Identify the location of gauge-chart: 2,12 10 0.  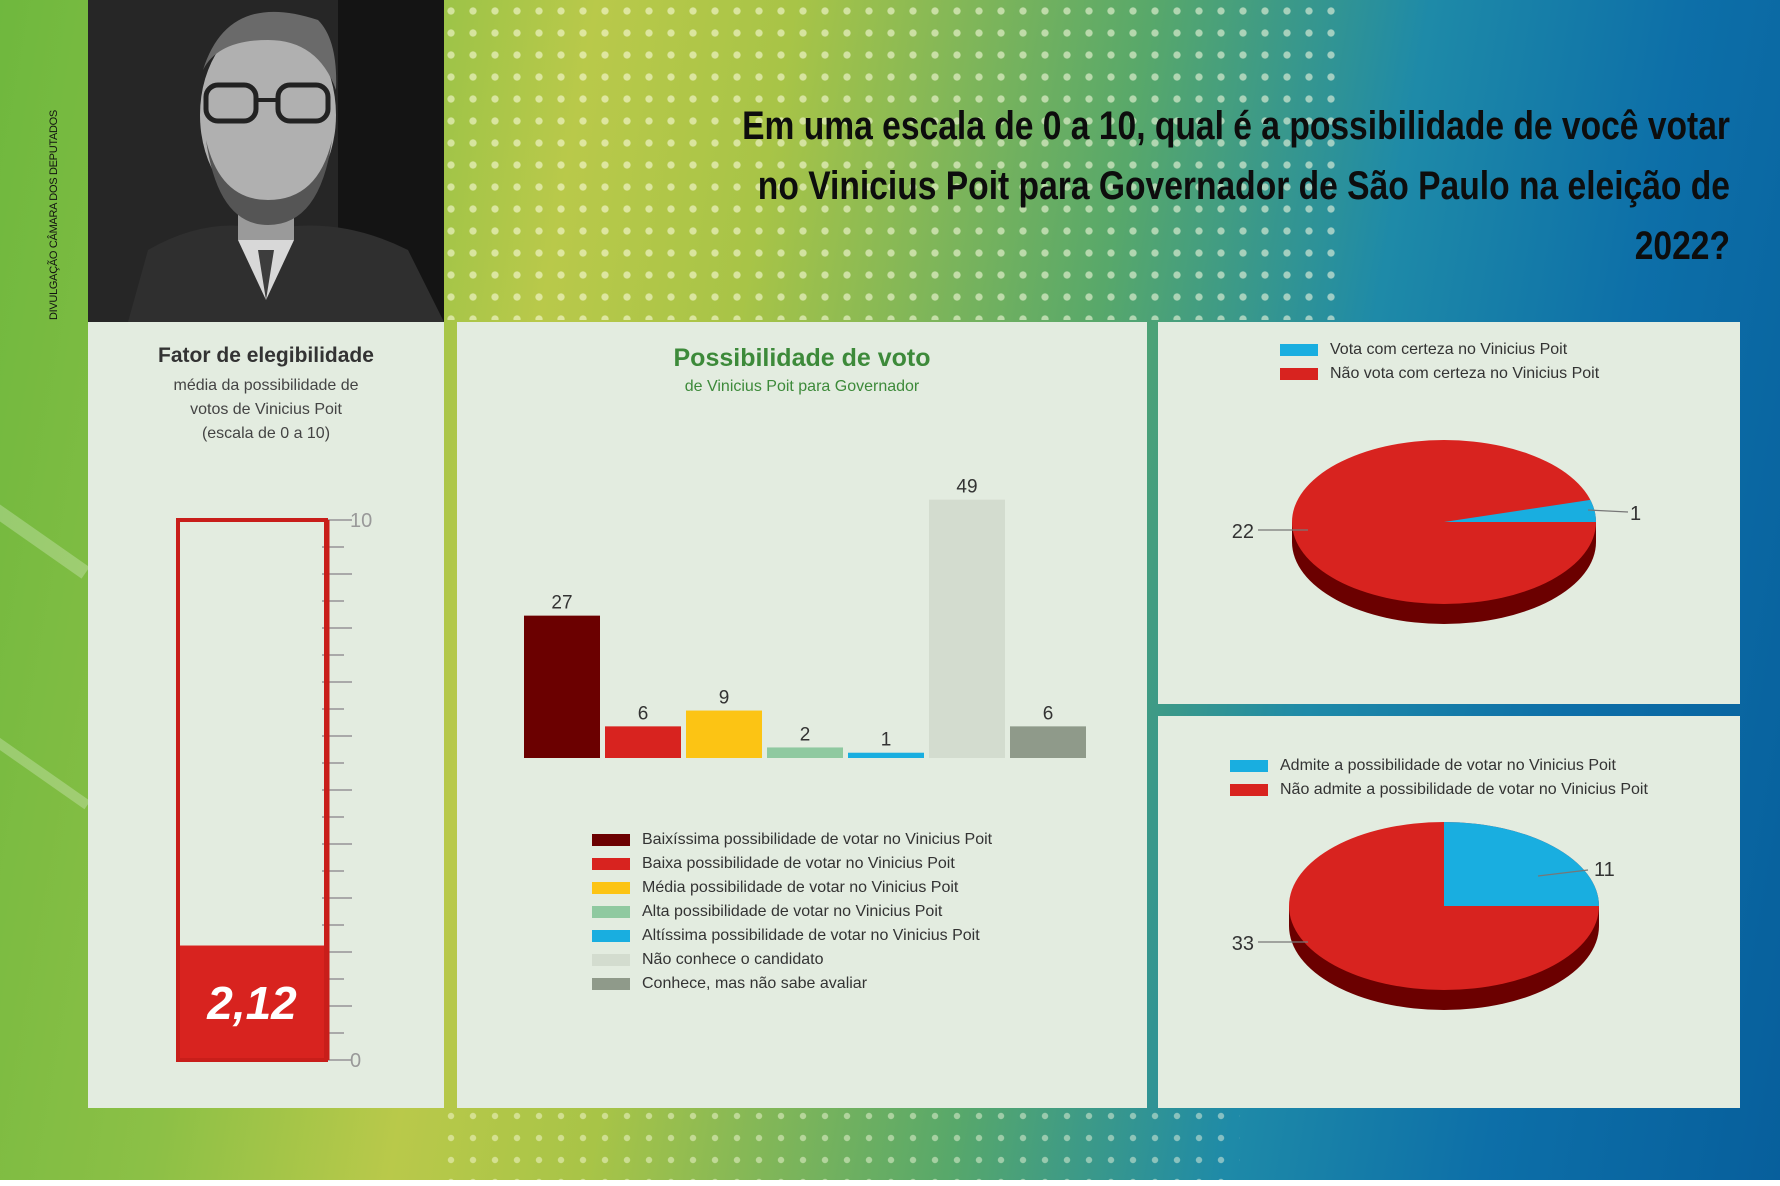
(274, 791).